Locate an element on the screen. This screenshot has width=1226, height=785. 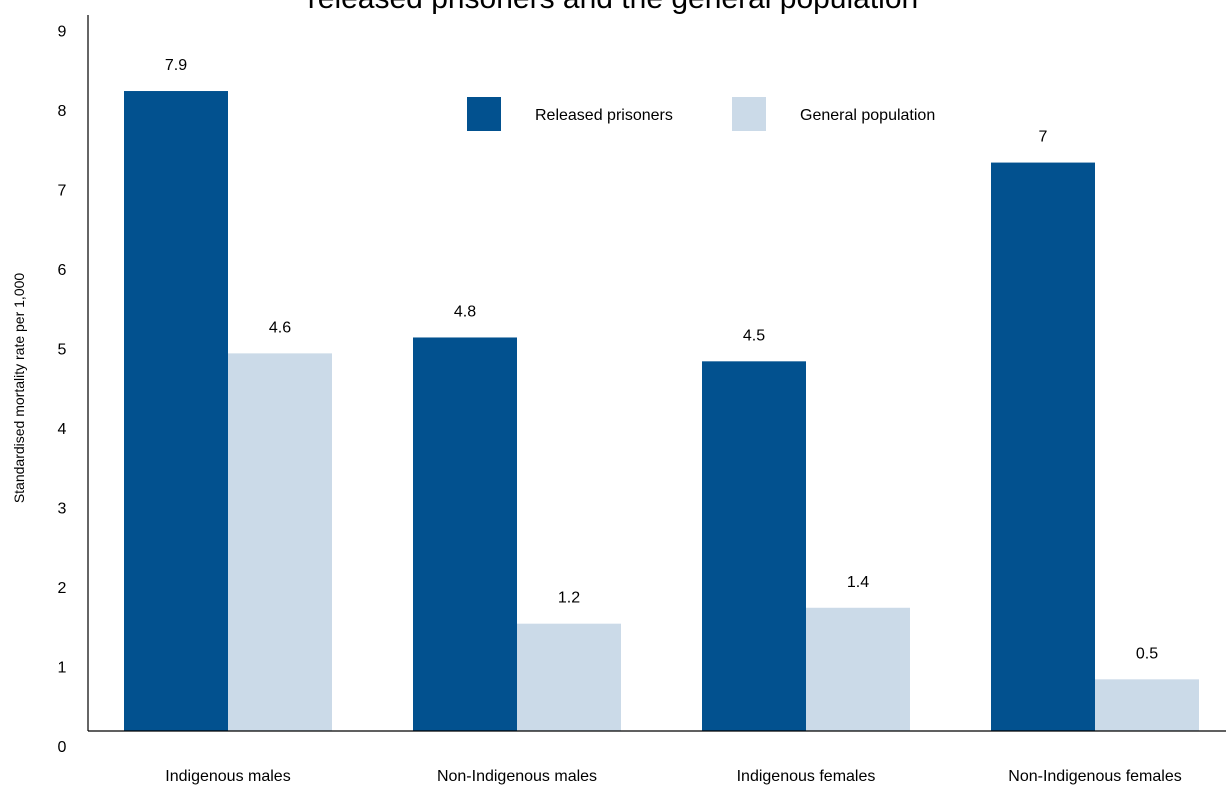
value-label: 1.4 is located at coordinates (858, 582).